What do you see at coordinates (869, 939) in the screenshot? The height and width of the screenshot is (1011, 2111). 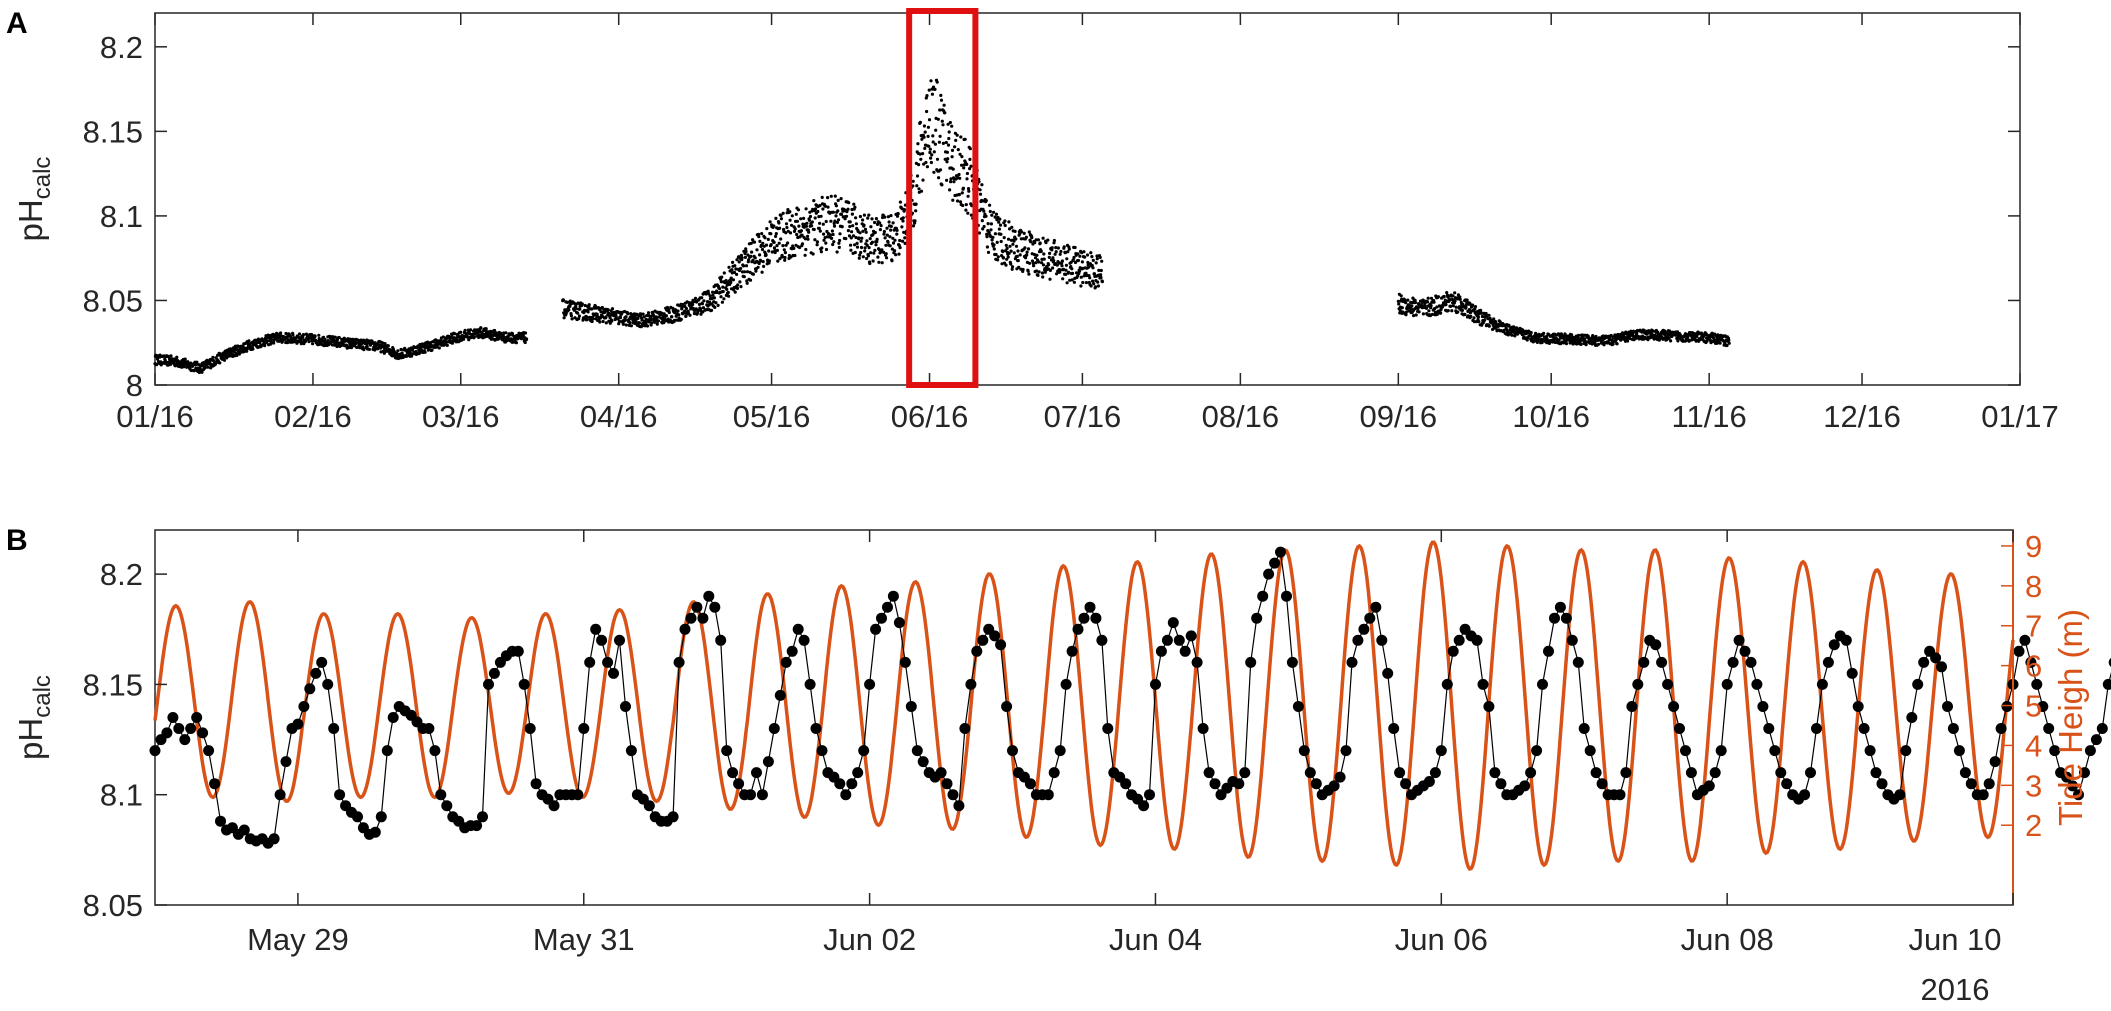 I see `panel-b-xtick-label: Jun 02` at bounding box center [869, 939].